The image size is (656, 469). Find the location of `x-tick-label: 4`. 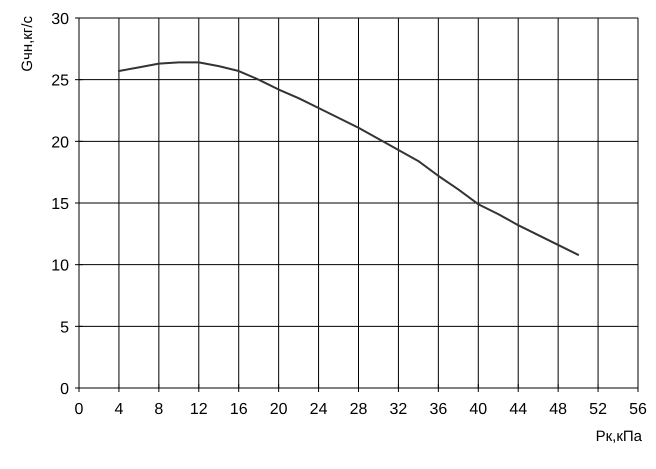

x-tick-label: 4 is located at coordinates (119, 409).